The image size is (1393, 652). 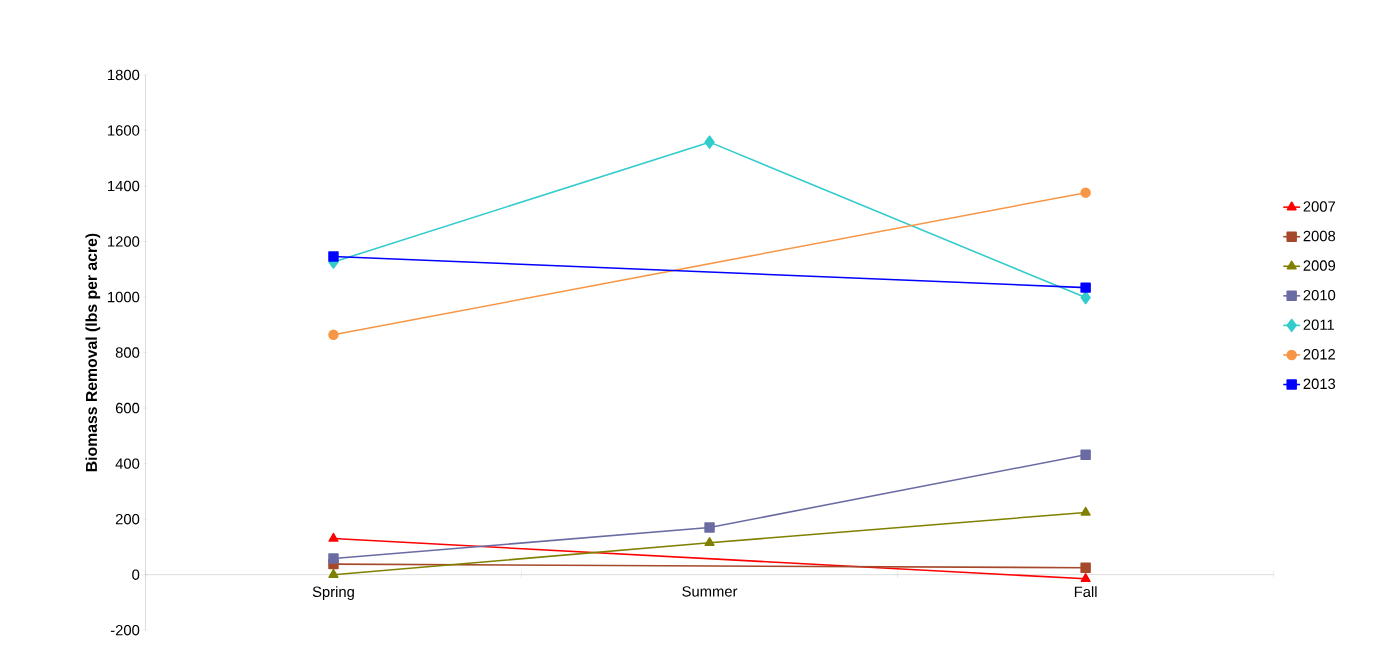 What do you see at coordinates (136, 574) in the screenshot?
I see `y-tick-label: 0` at bounding box center [136, 574].